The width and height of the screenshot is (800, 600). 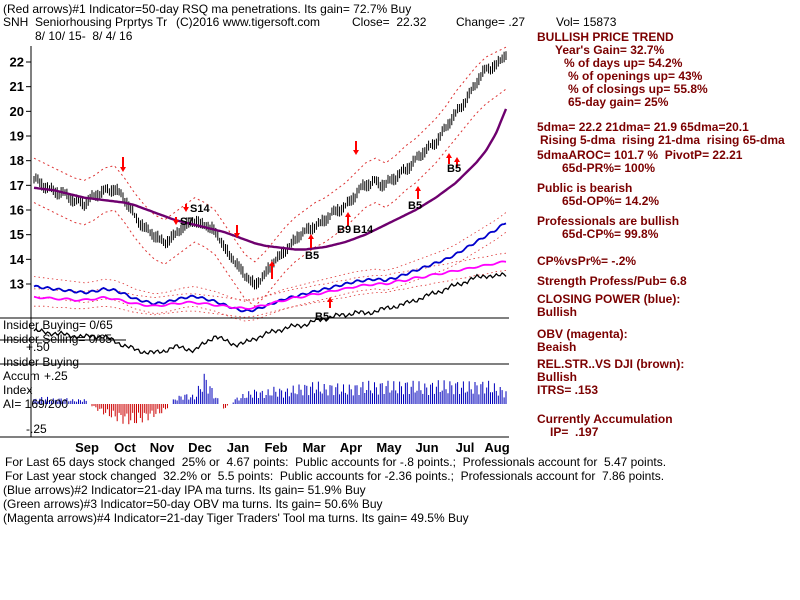 I want to click on date-range: 8/ 10/ 15- 8/ 4/ 16, so click(x=84, y=36).